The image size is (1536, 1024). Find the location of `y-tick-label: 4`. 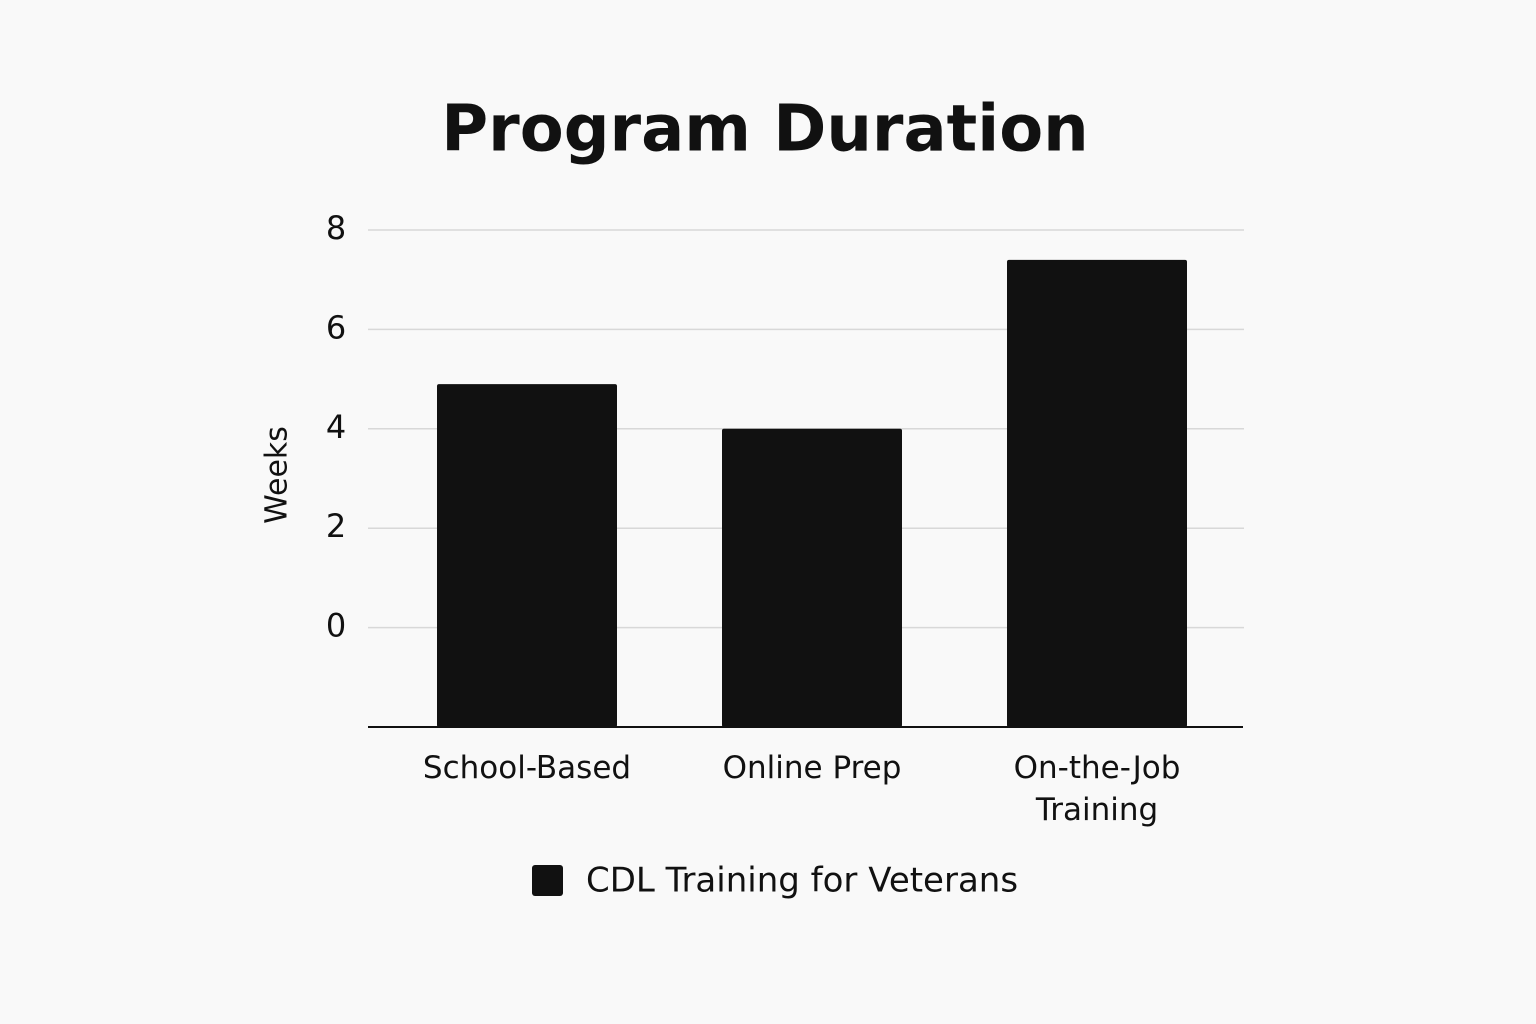

y-tick-label: 4 is located at coordinates (336, 427).